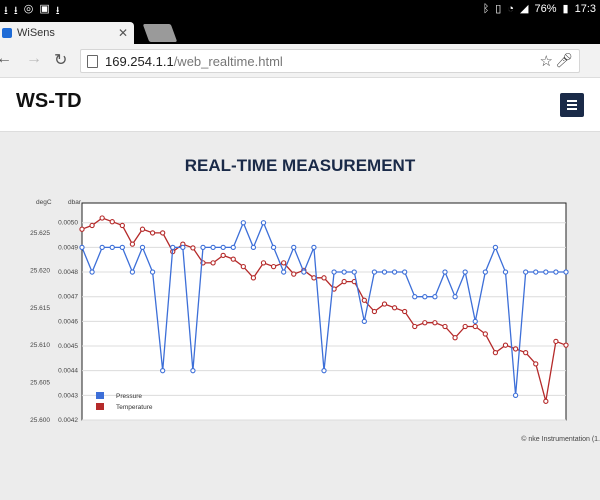 This screenshot has width=600, height=500. What do you see at coordinates (572, 105) in the screenshot?
I see `hamburger-menu-icon` at bounding box center [572, 105].